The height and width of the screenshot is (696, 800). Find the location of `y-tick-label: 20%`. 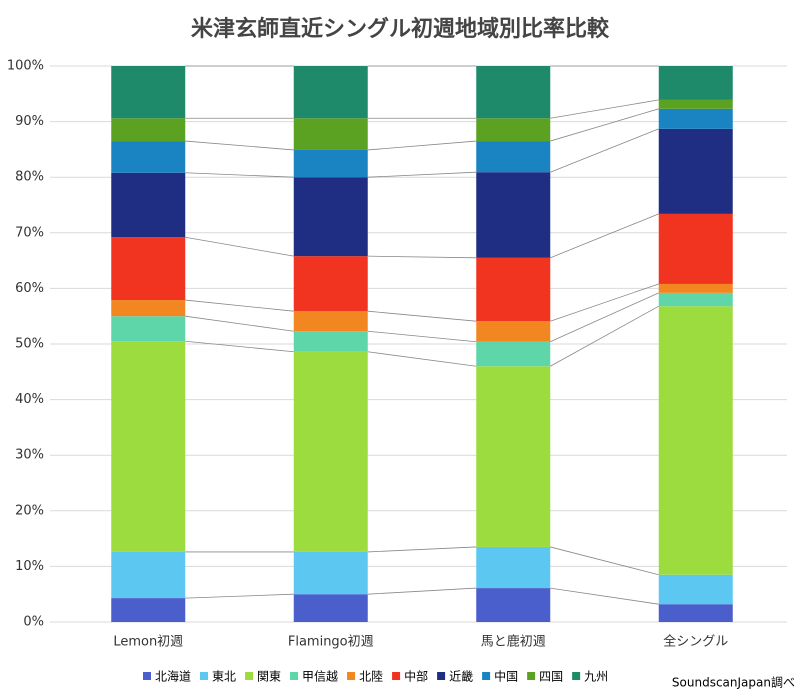

y-tick-label: 20% is located at coordinates (29, 510).